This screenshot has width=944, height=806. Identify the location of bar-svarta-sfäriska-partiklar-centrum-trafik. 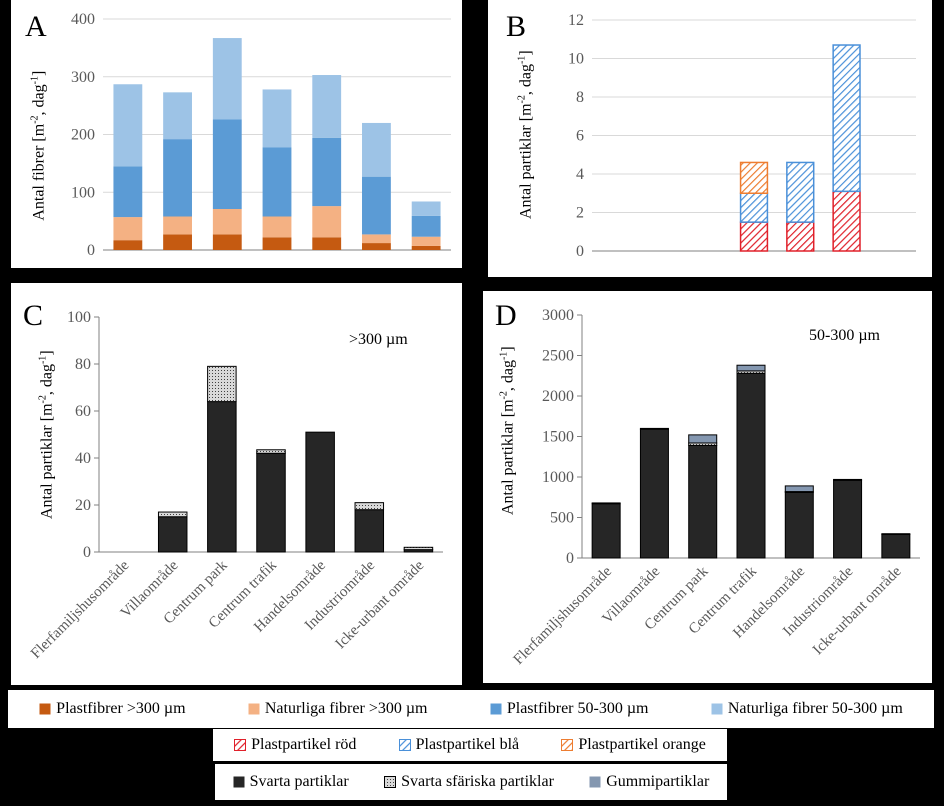
(271, 451).